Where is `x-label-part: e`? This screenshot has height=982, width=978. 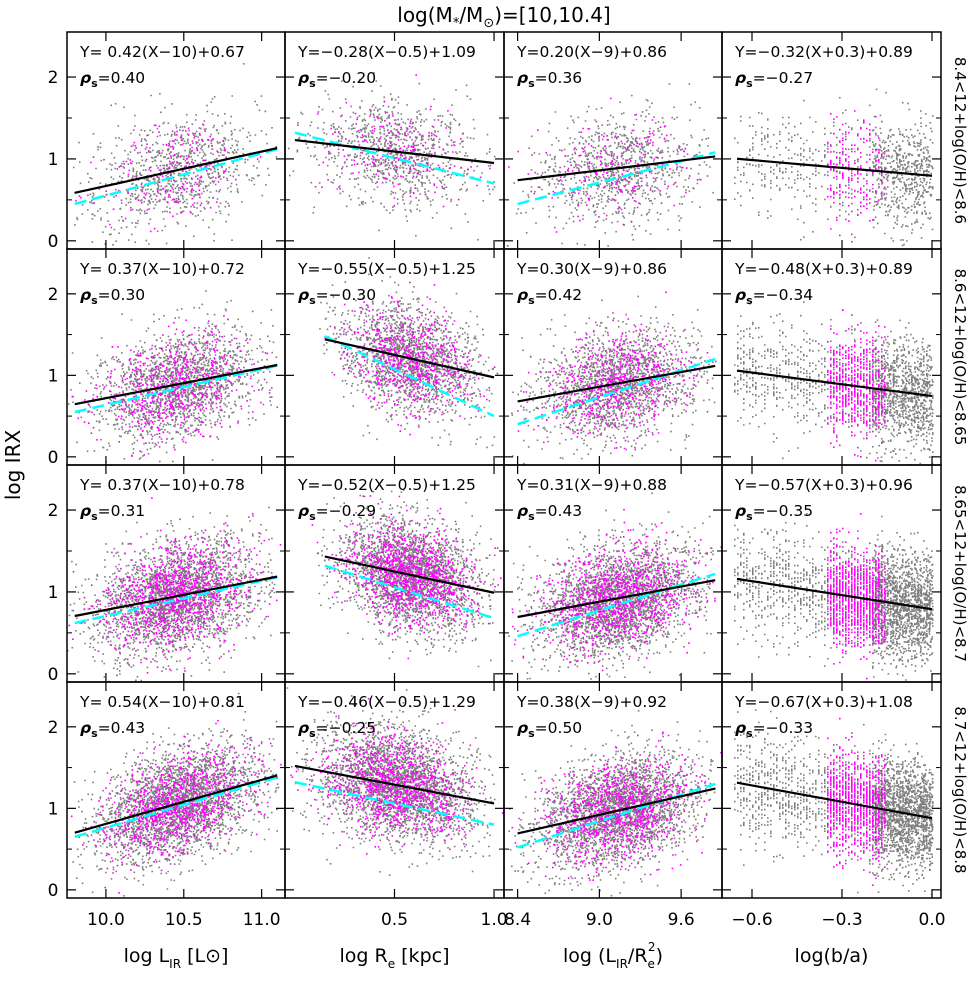
x-label-part: e is located at coordinates (651, 964).